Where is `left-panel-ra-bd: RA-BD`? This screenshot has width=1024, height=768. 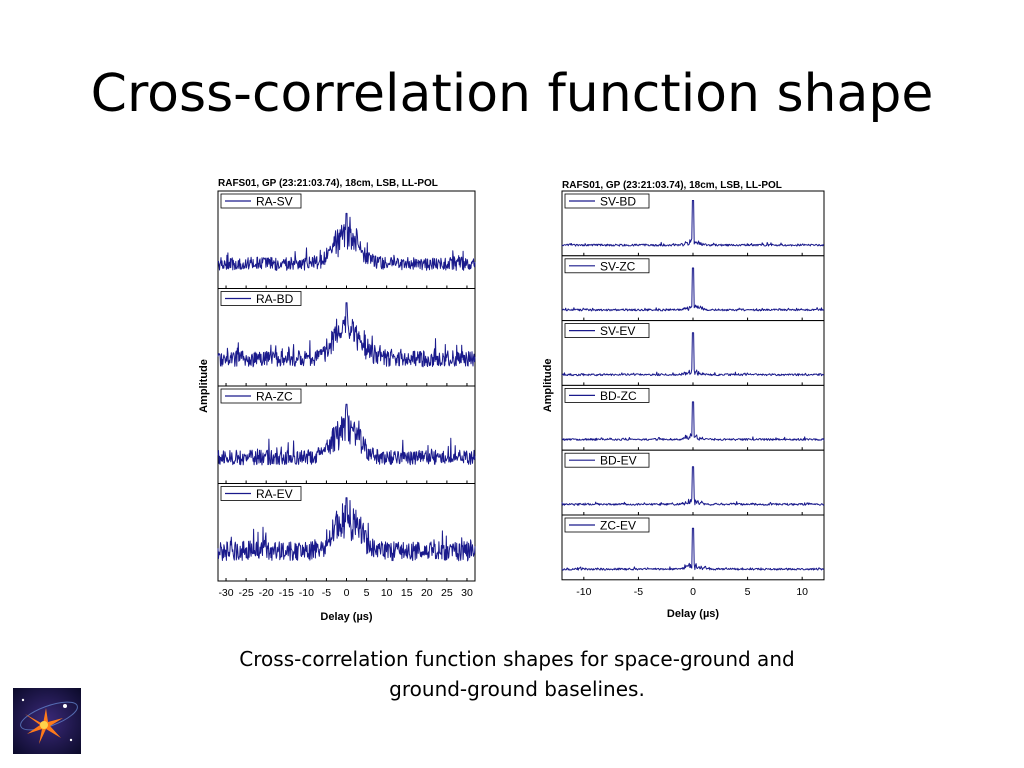
left-panel-ra-bd: RA-BD is located at coordinates (346, 337).